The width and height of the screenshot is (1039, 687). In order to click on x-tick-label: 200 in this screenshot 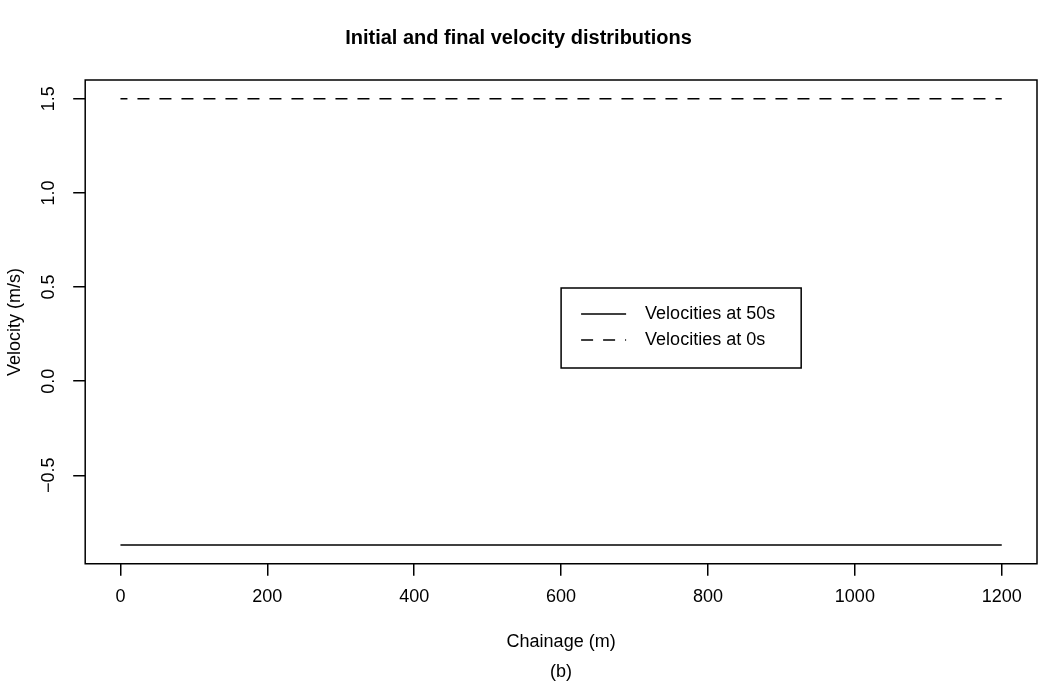, I will do `click(267, 595)`.